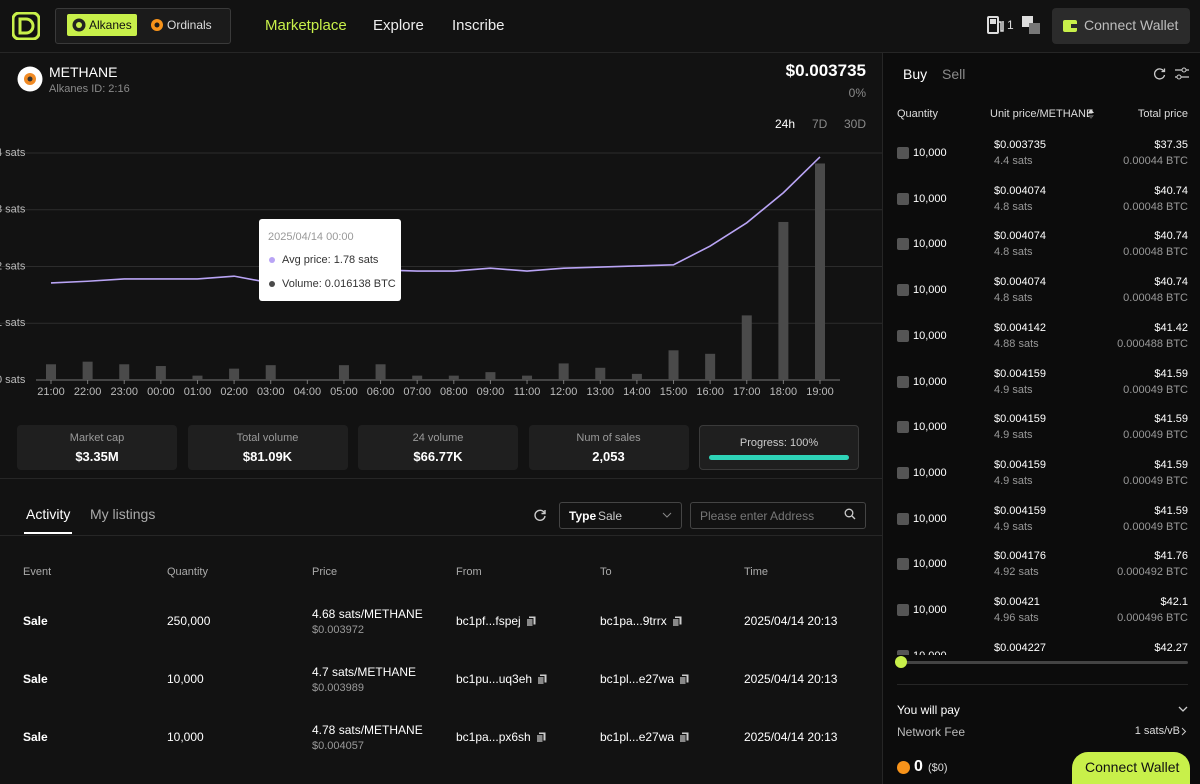 The width and height of the screenshot is (1200, 784). I want to click on sell-tab: Sell, so click(954, 74).